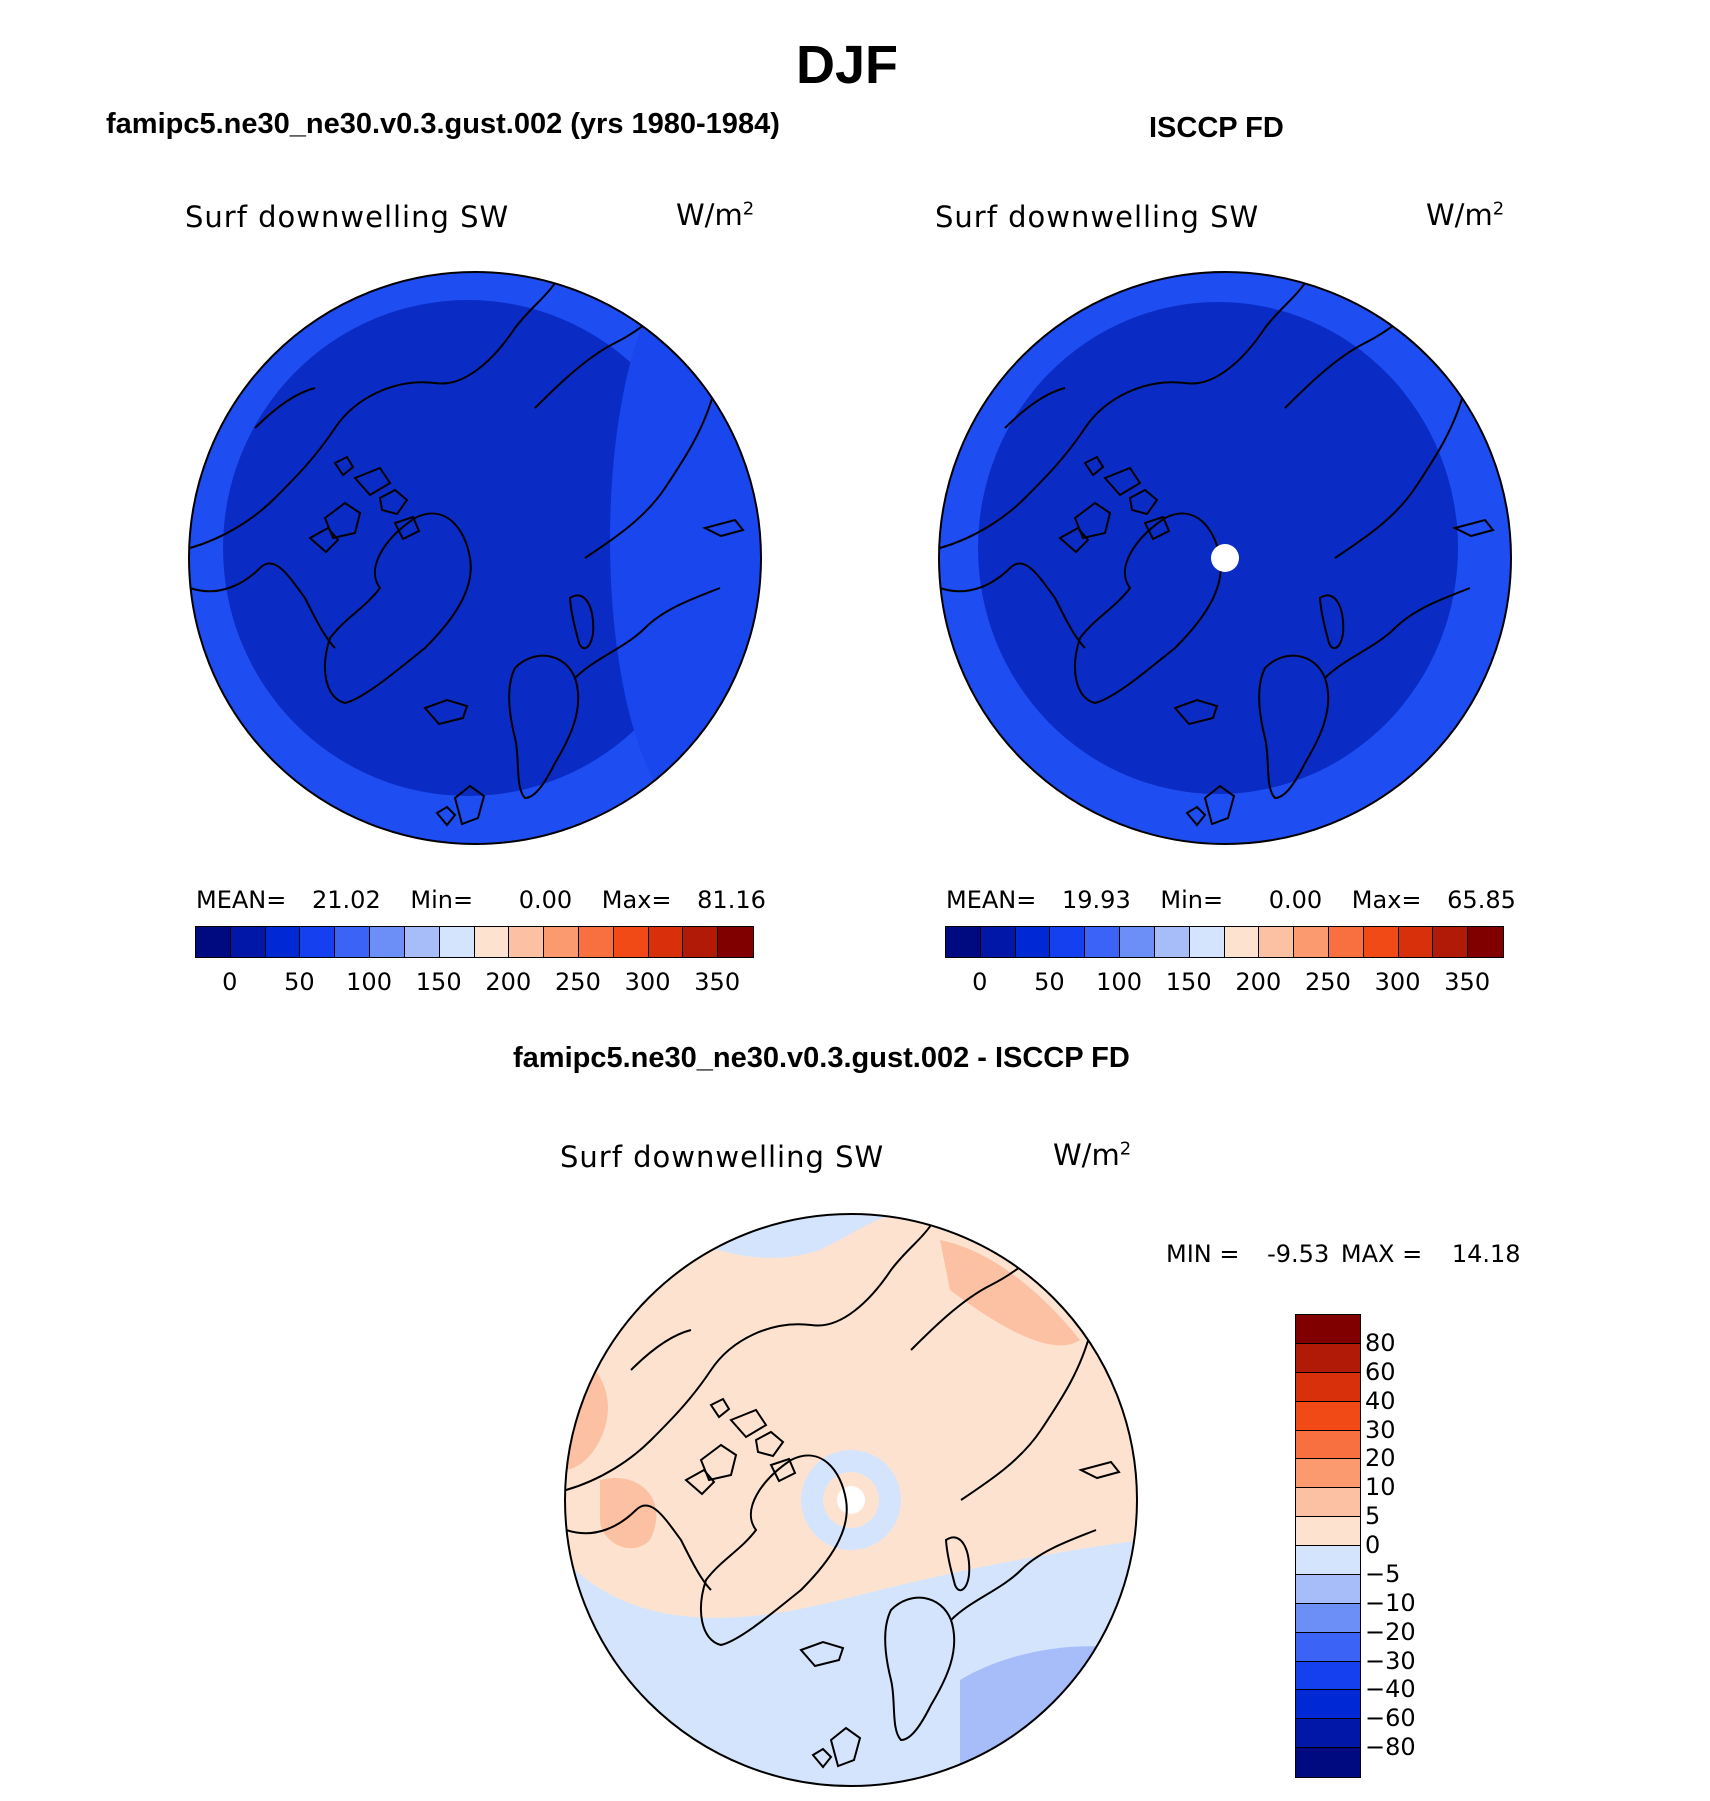 The width and height of the screenshot is (1710, 1801). I want to click on colorbar-tick-label: −40, so click(1390, 1689).